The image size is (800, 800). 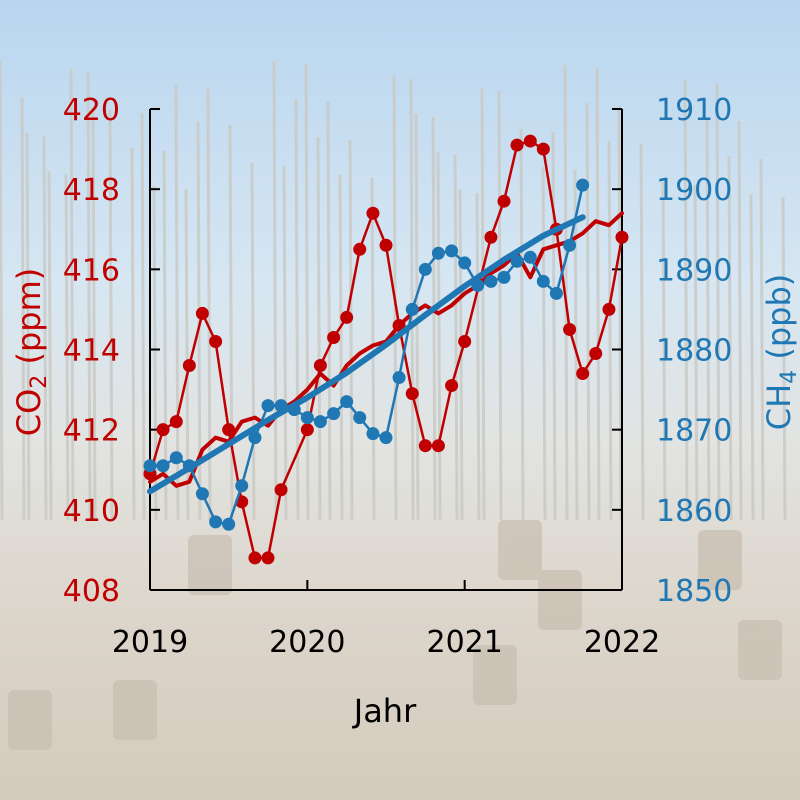 What do you see at coordinates (694, 431) in the screenshot?
I see `right-tick-label: 1870` at bounding box center [694, 431].